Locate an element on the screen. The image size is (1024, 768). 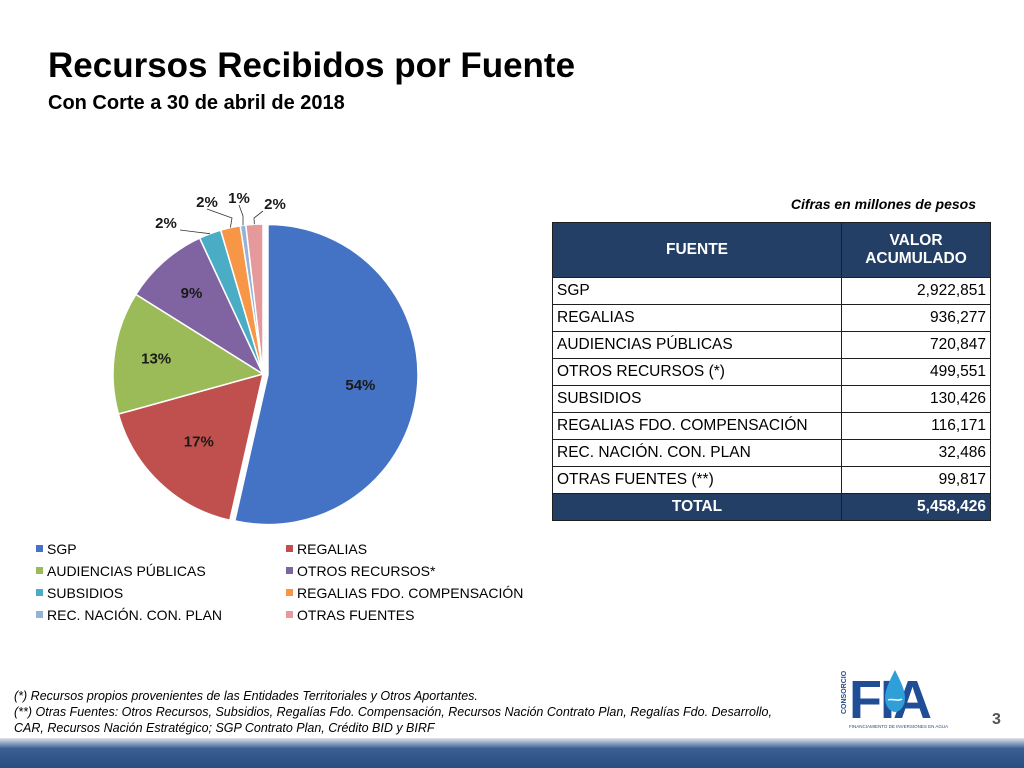
data-label-0: 54% is located at coordinates (360, 385).